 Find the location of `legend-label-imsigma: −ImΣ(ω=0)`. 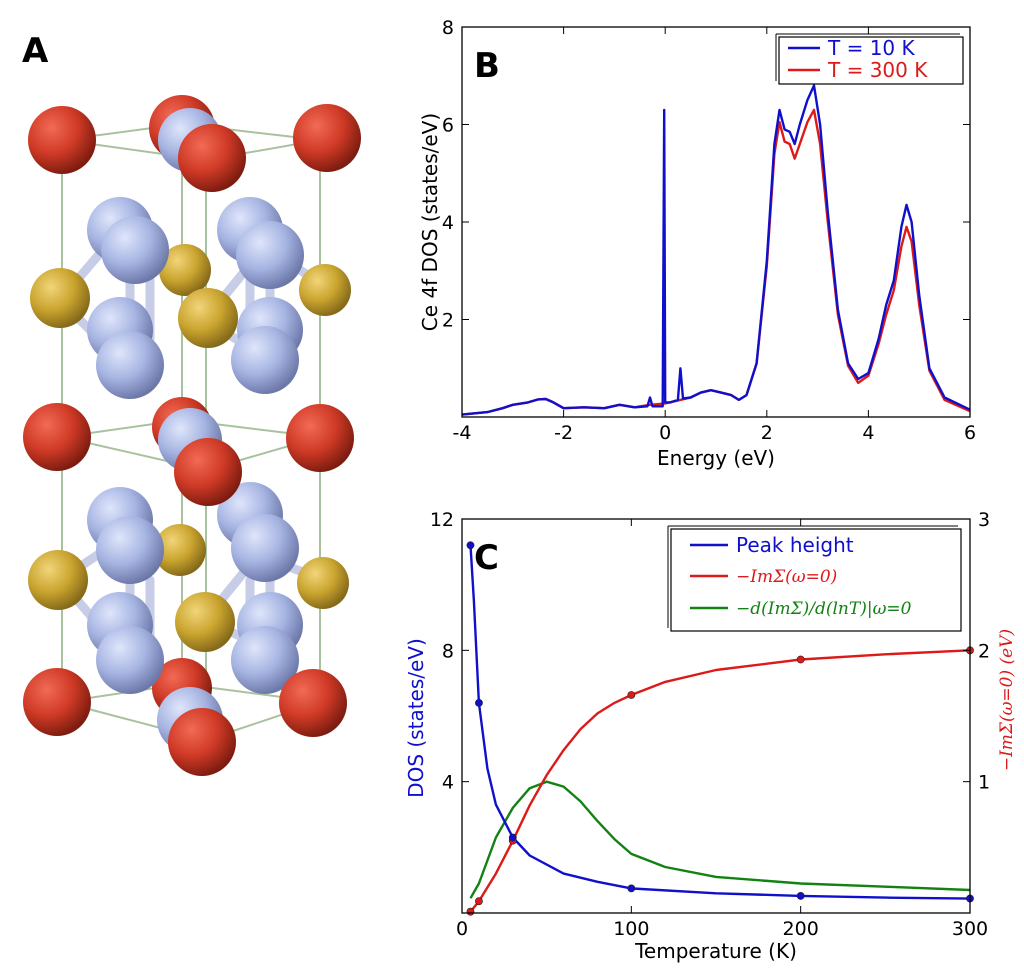

legend-label-imsigma: −ImΣ(ω=0) is located at coordinates (786, 577).